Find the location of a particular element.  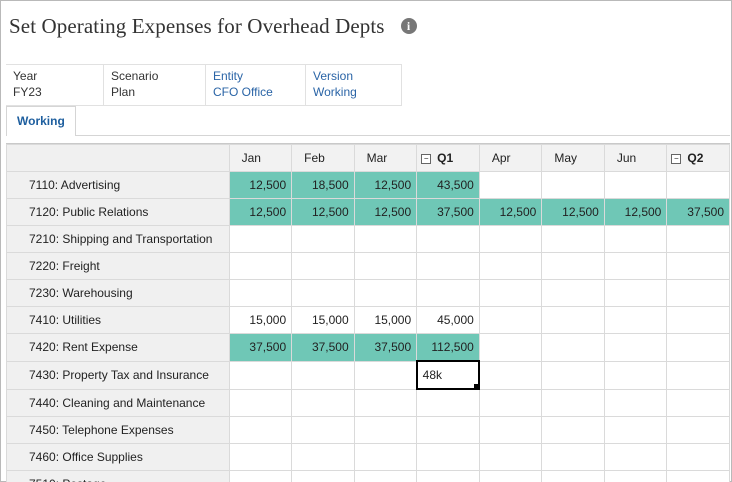

column-header-feb: Feb is located at coordinates (323, 158).